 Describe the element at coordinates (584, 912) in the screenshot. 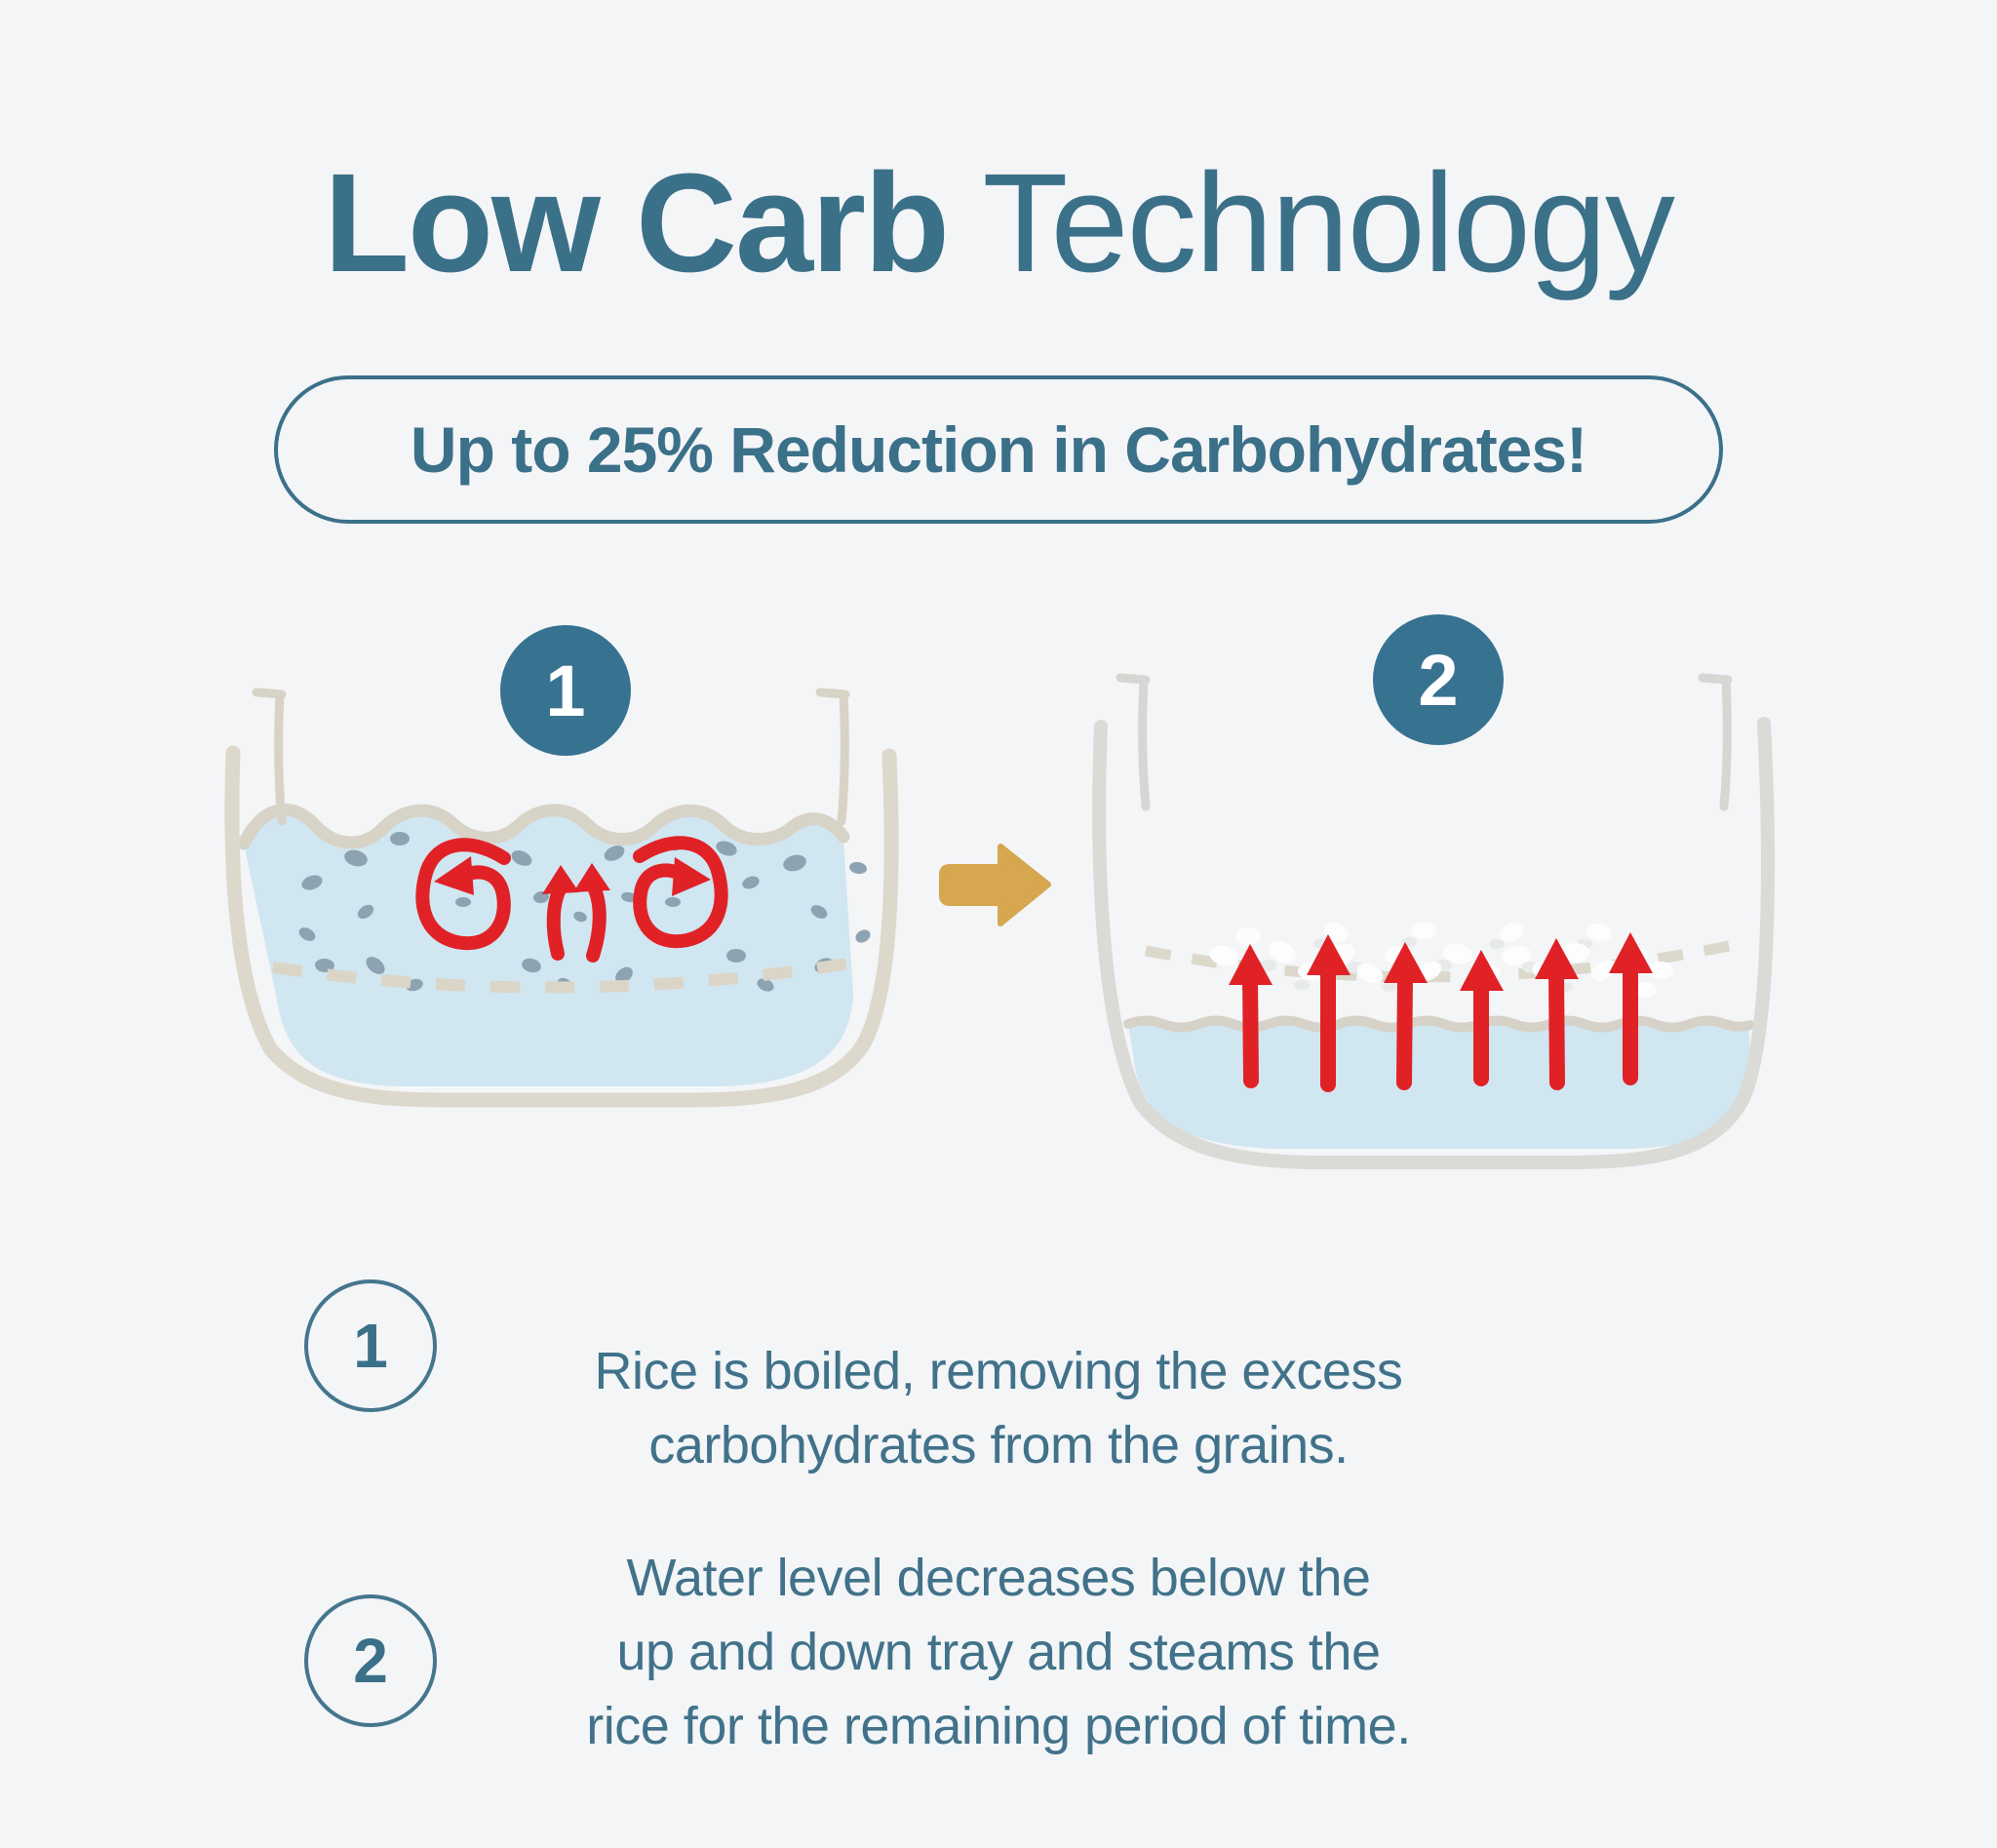

I see `rice-grains-grey` at that location.